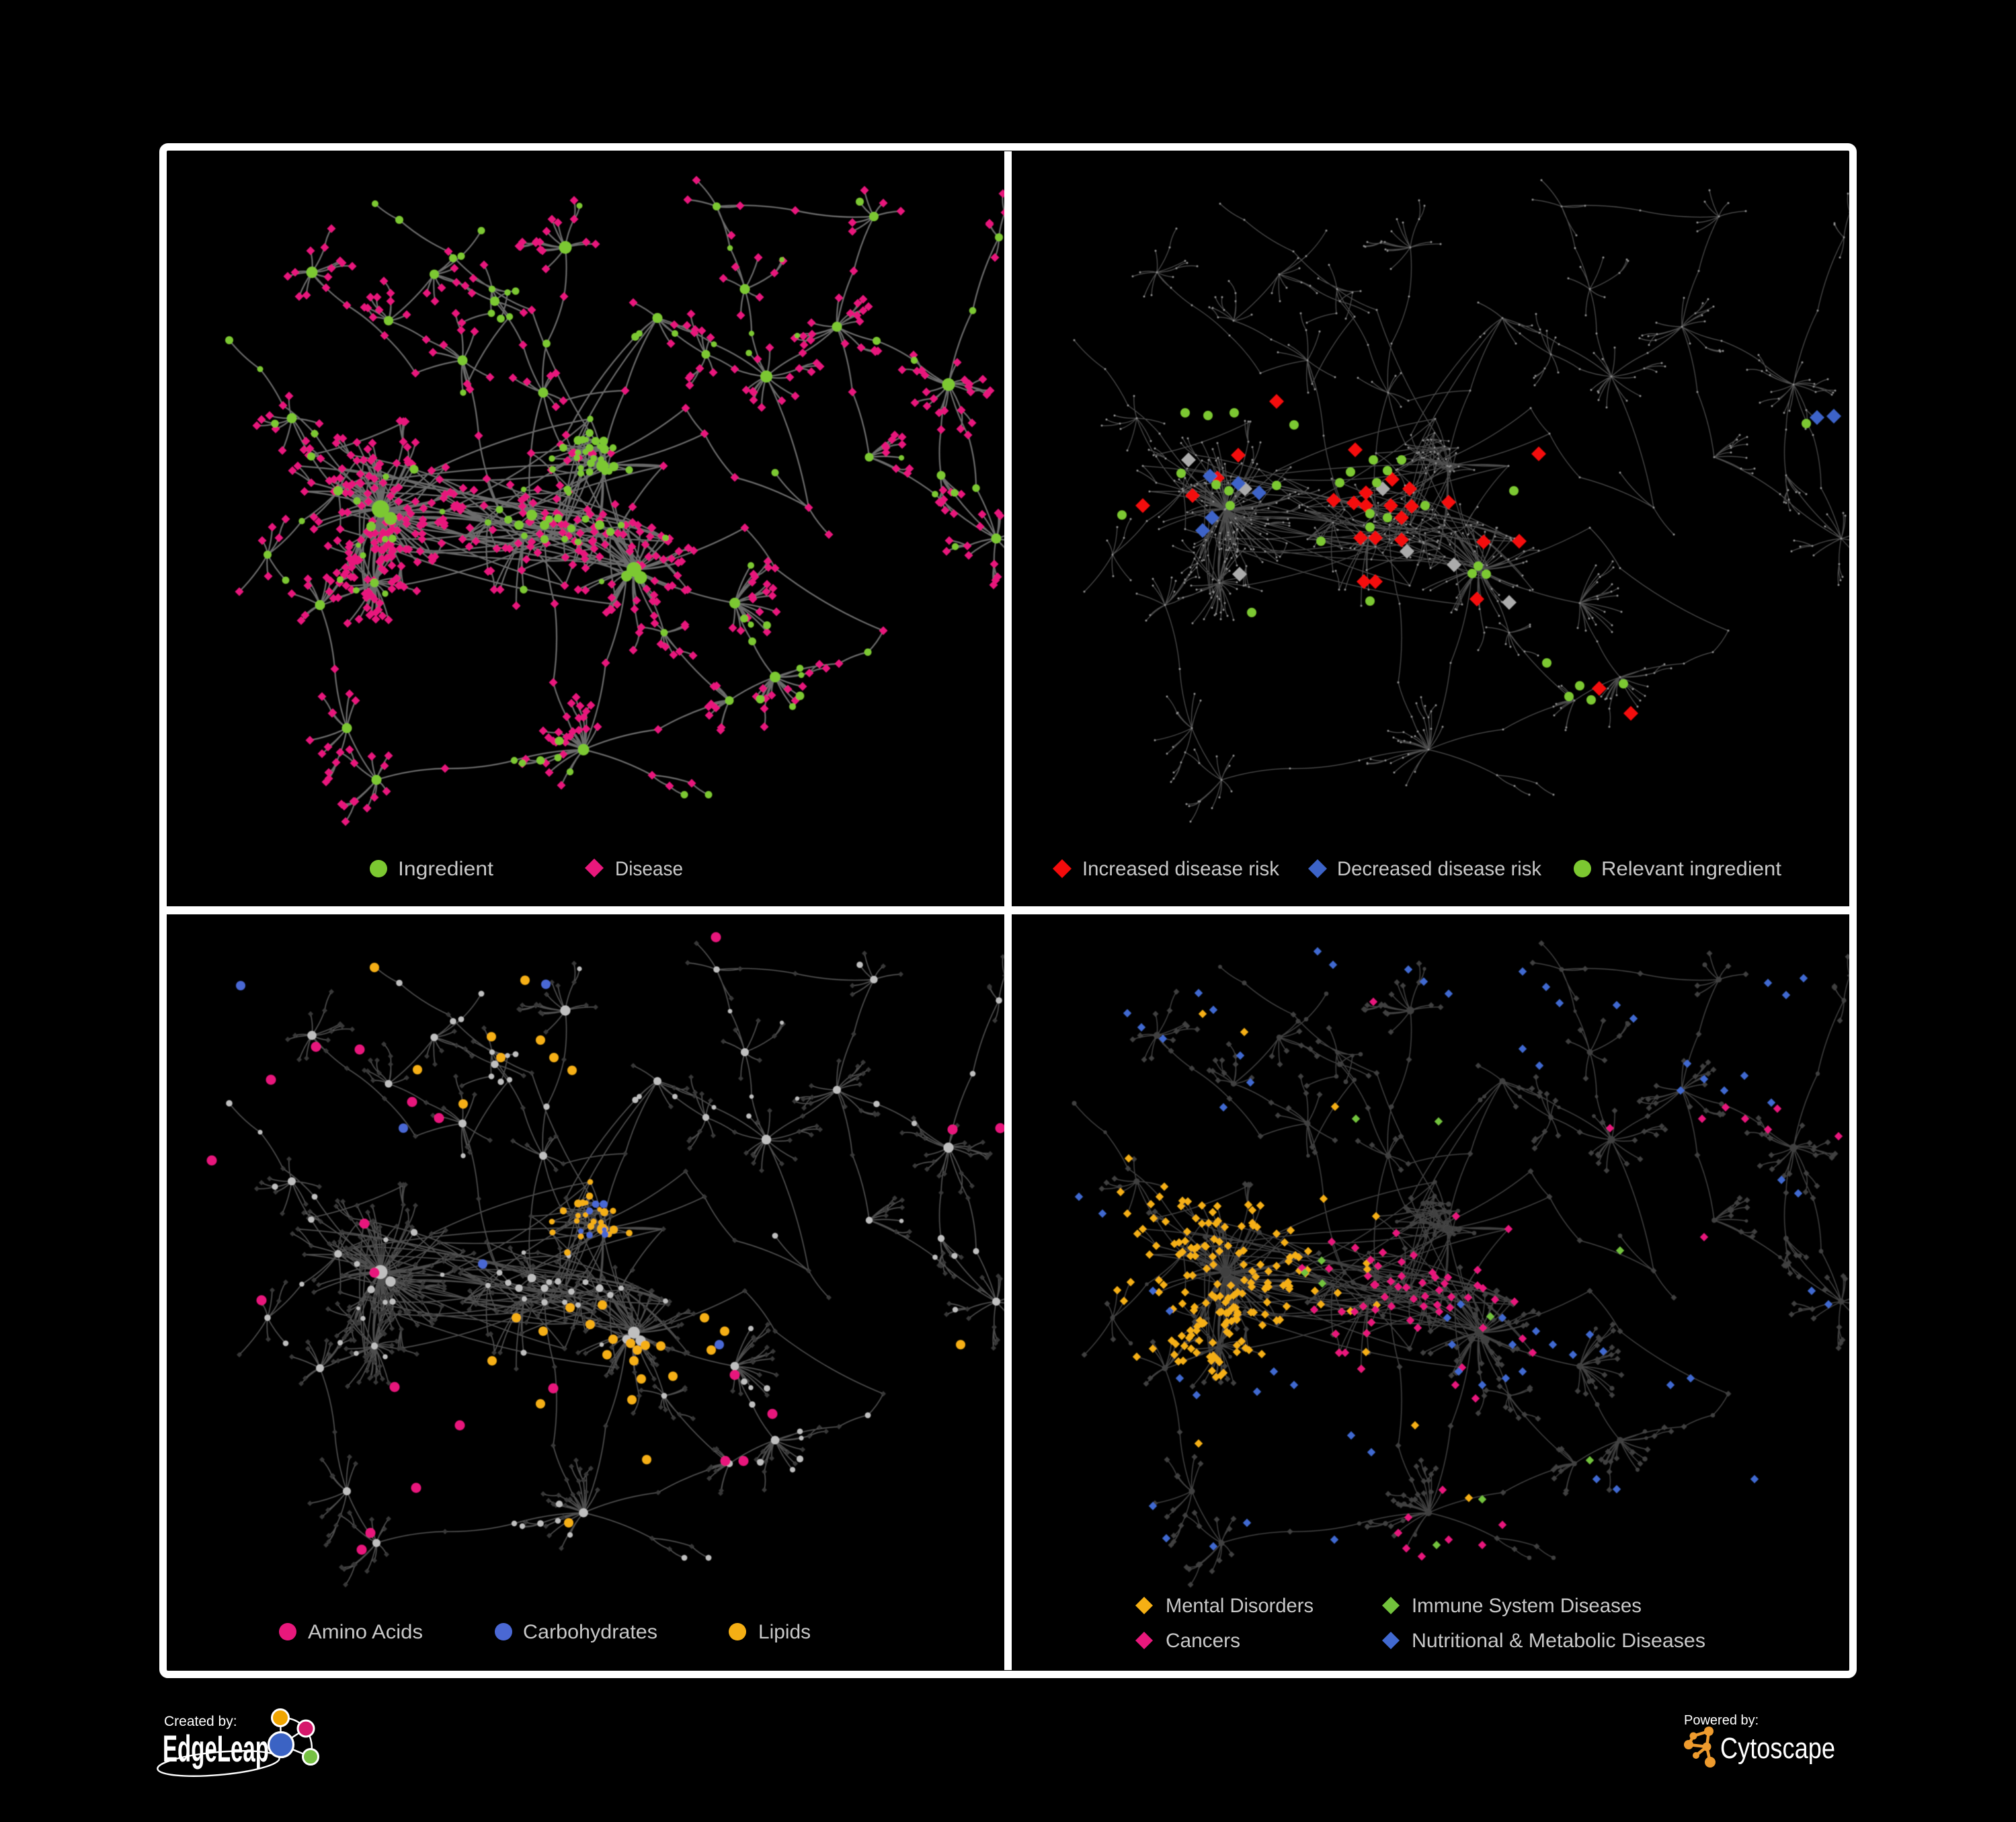  What do you see at coordinates (1721, 1720) in the screenshot?
I see `svg-text: Powered by:` at bounding box center [1721, 1720].